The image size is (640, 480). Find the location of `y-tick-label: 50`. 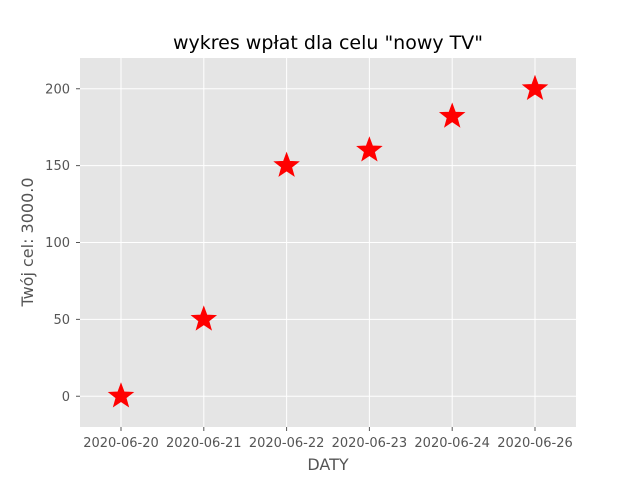

y-tick-label: 50 is located at coordinates (61, 320).